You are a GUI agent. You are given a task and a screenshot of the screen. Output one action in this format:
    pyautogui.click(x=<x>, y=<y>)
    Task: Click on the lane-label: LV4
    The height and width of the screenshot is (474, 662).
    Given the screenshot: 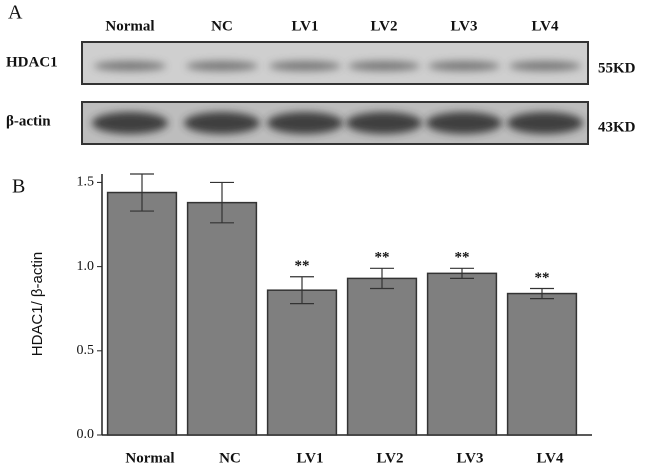 What is the action you would take?
    pyautogui.click(x=545, y=26)
    